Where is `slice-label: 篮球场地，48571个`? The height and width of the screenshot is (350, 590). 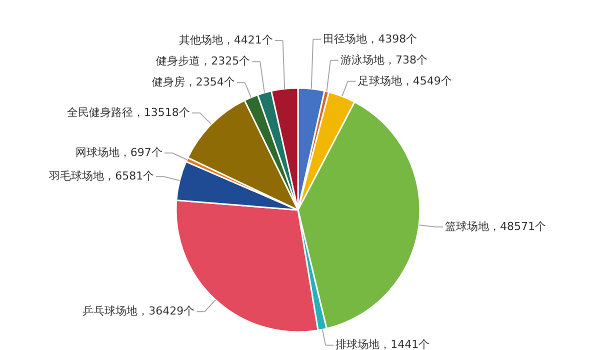 slice-label: 篮球场地，48571个 is located at coordinates (495, 226).